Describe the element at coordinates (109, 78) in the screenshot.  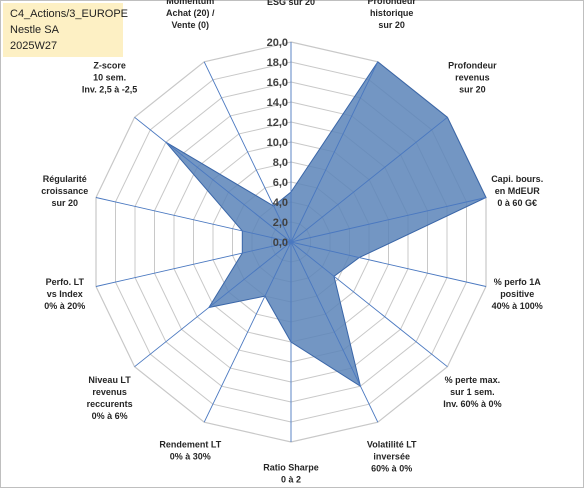
I see `axis-label: 10 sem.` at that location.